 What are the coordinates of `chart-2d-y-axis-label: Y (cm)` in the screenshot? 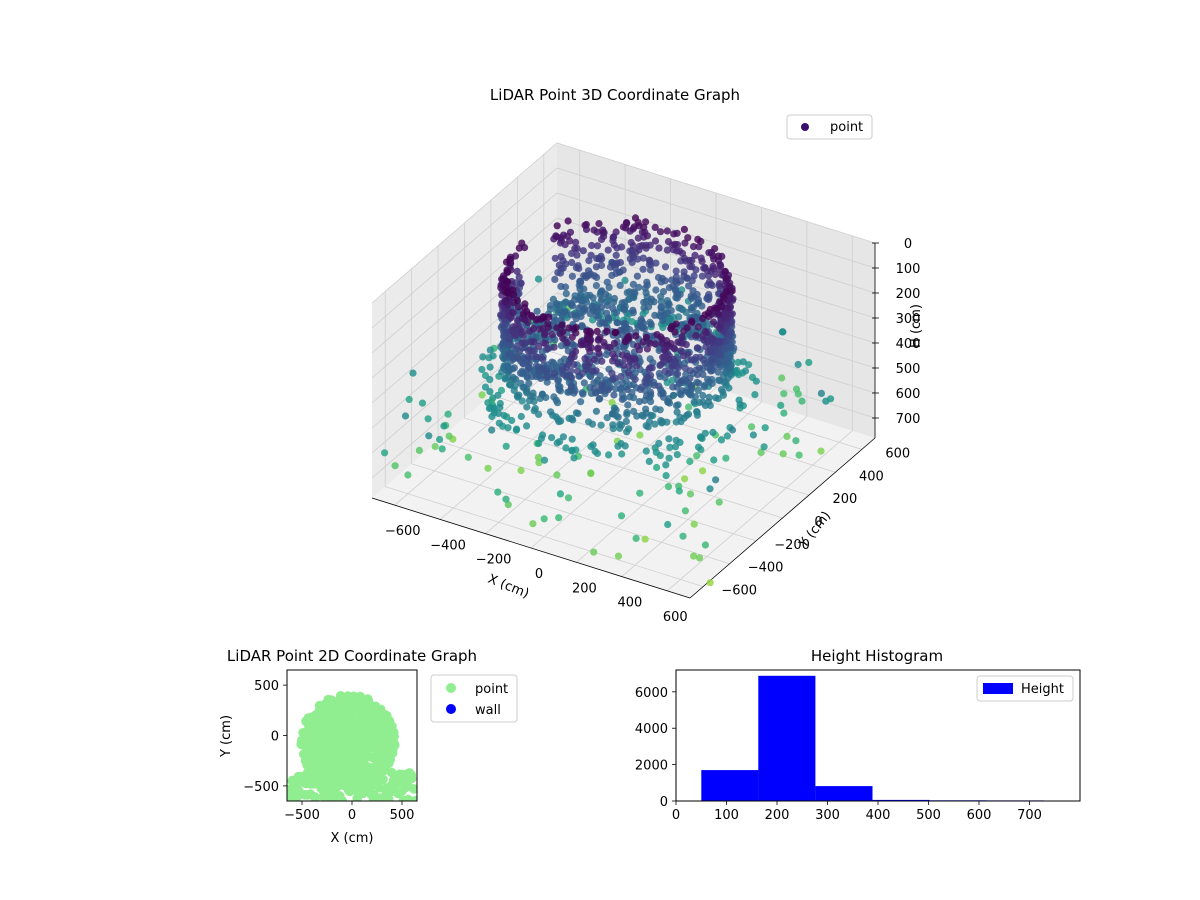 It's located at (226, 736).